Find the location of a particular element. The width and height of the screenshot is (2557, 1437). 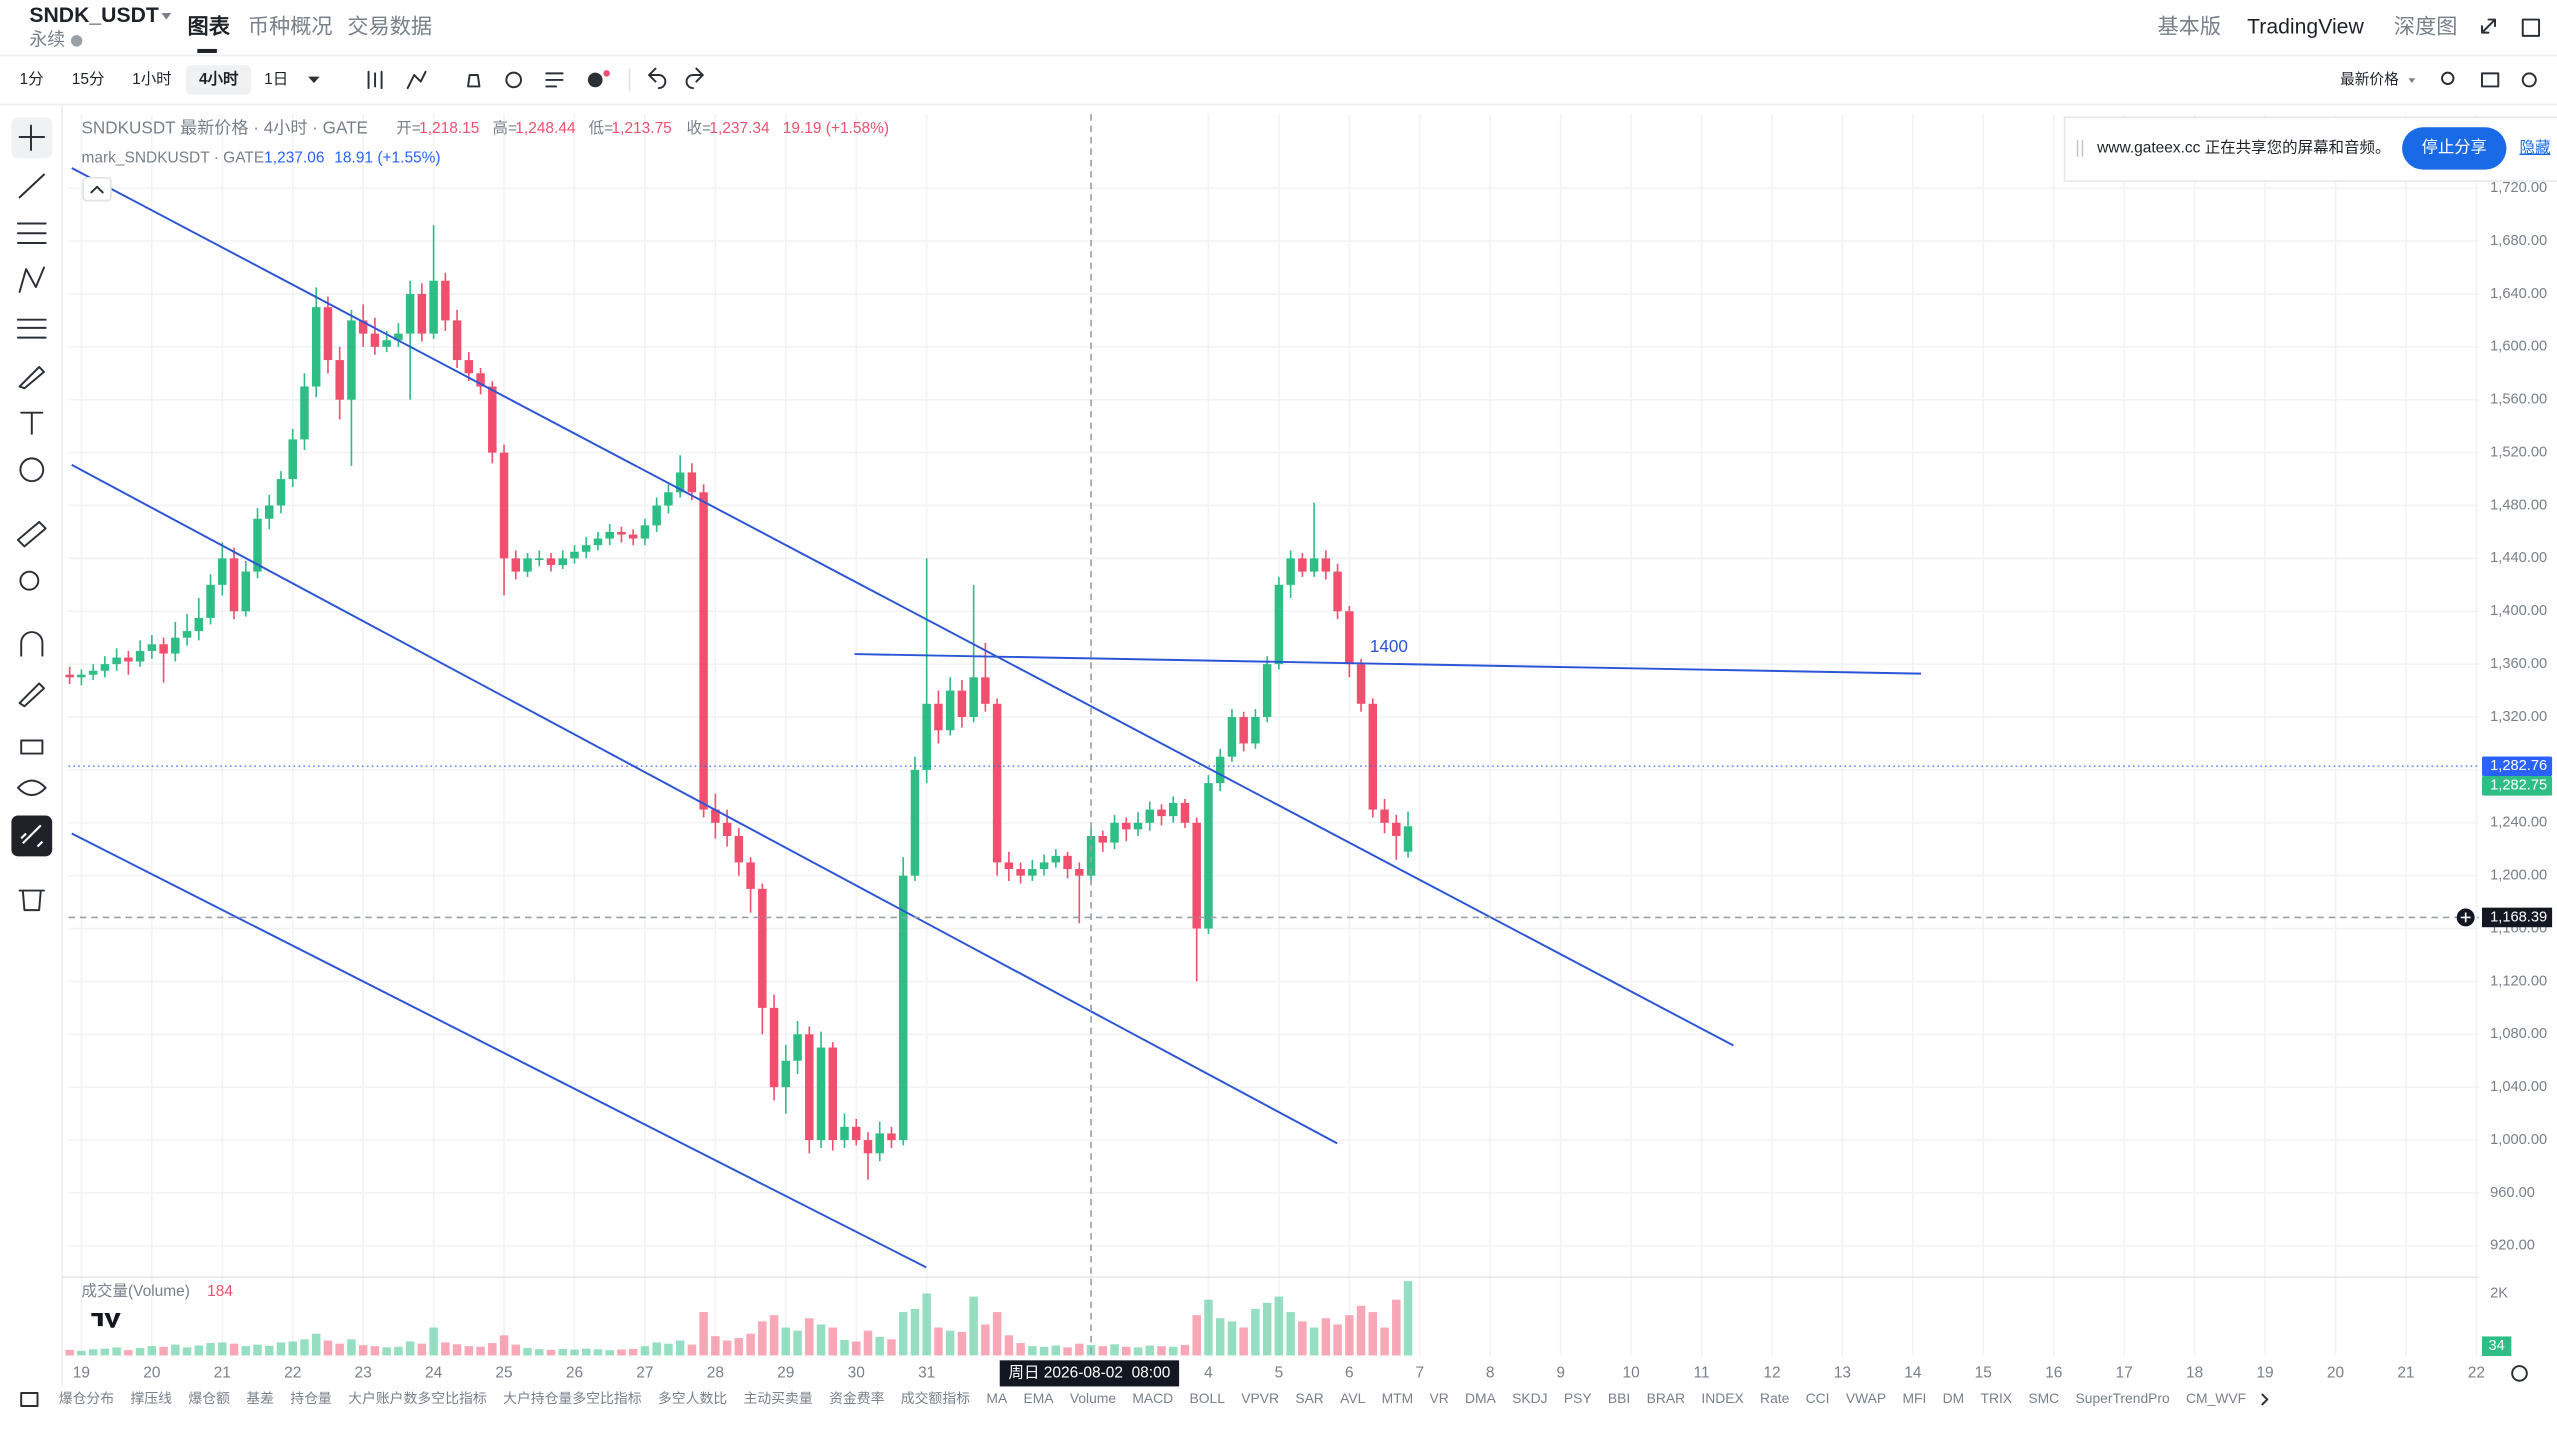

fullscreen-icon is located at coordinates (2489, 26).